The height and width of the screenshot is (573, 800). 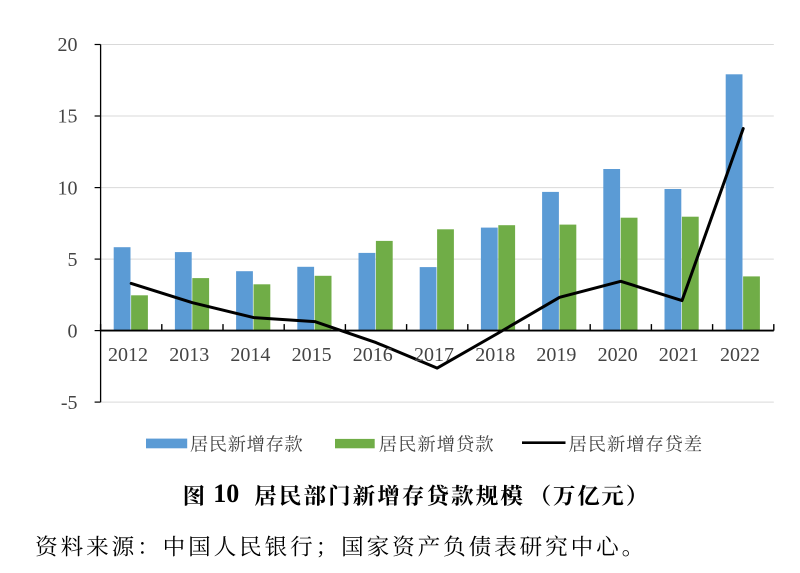 I want to click on svg-text: 2019, so click(x=556, y=355).